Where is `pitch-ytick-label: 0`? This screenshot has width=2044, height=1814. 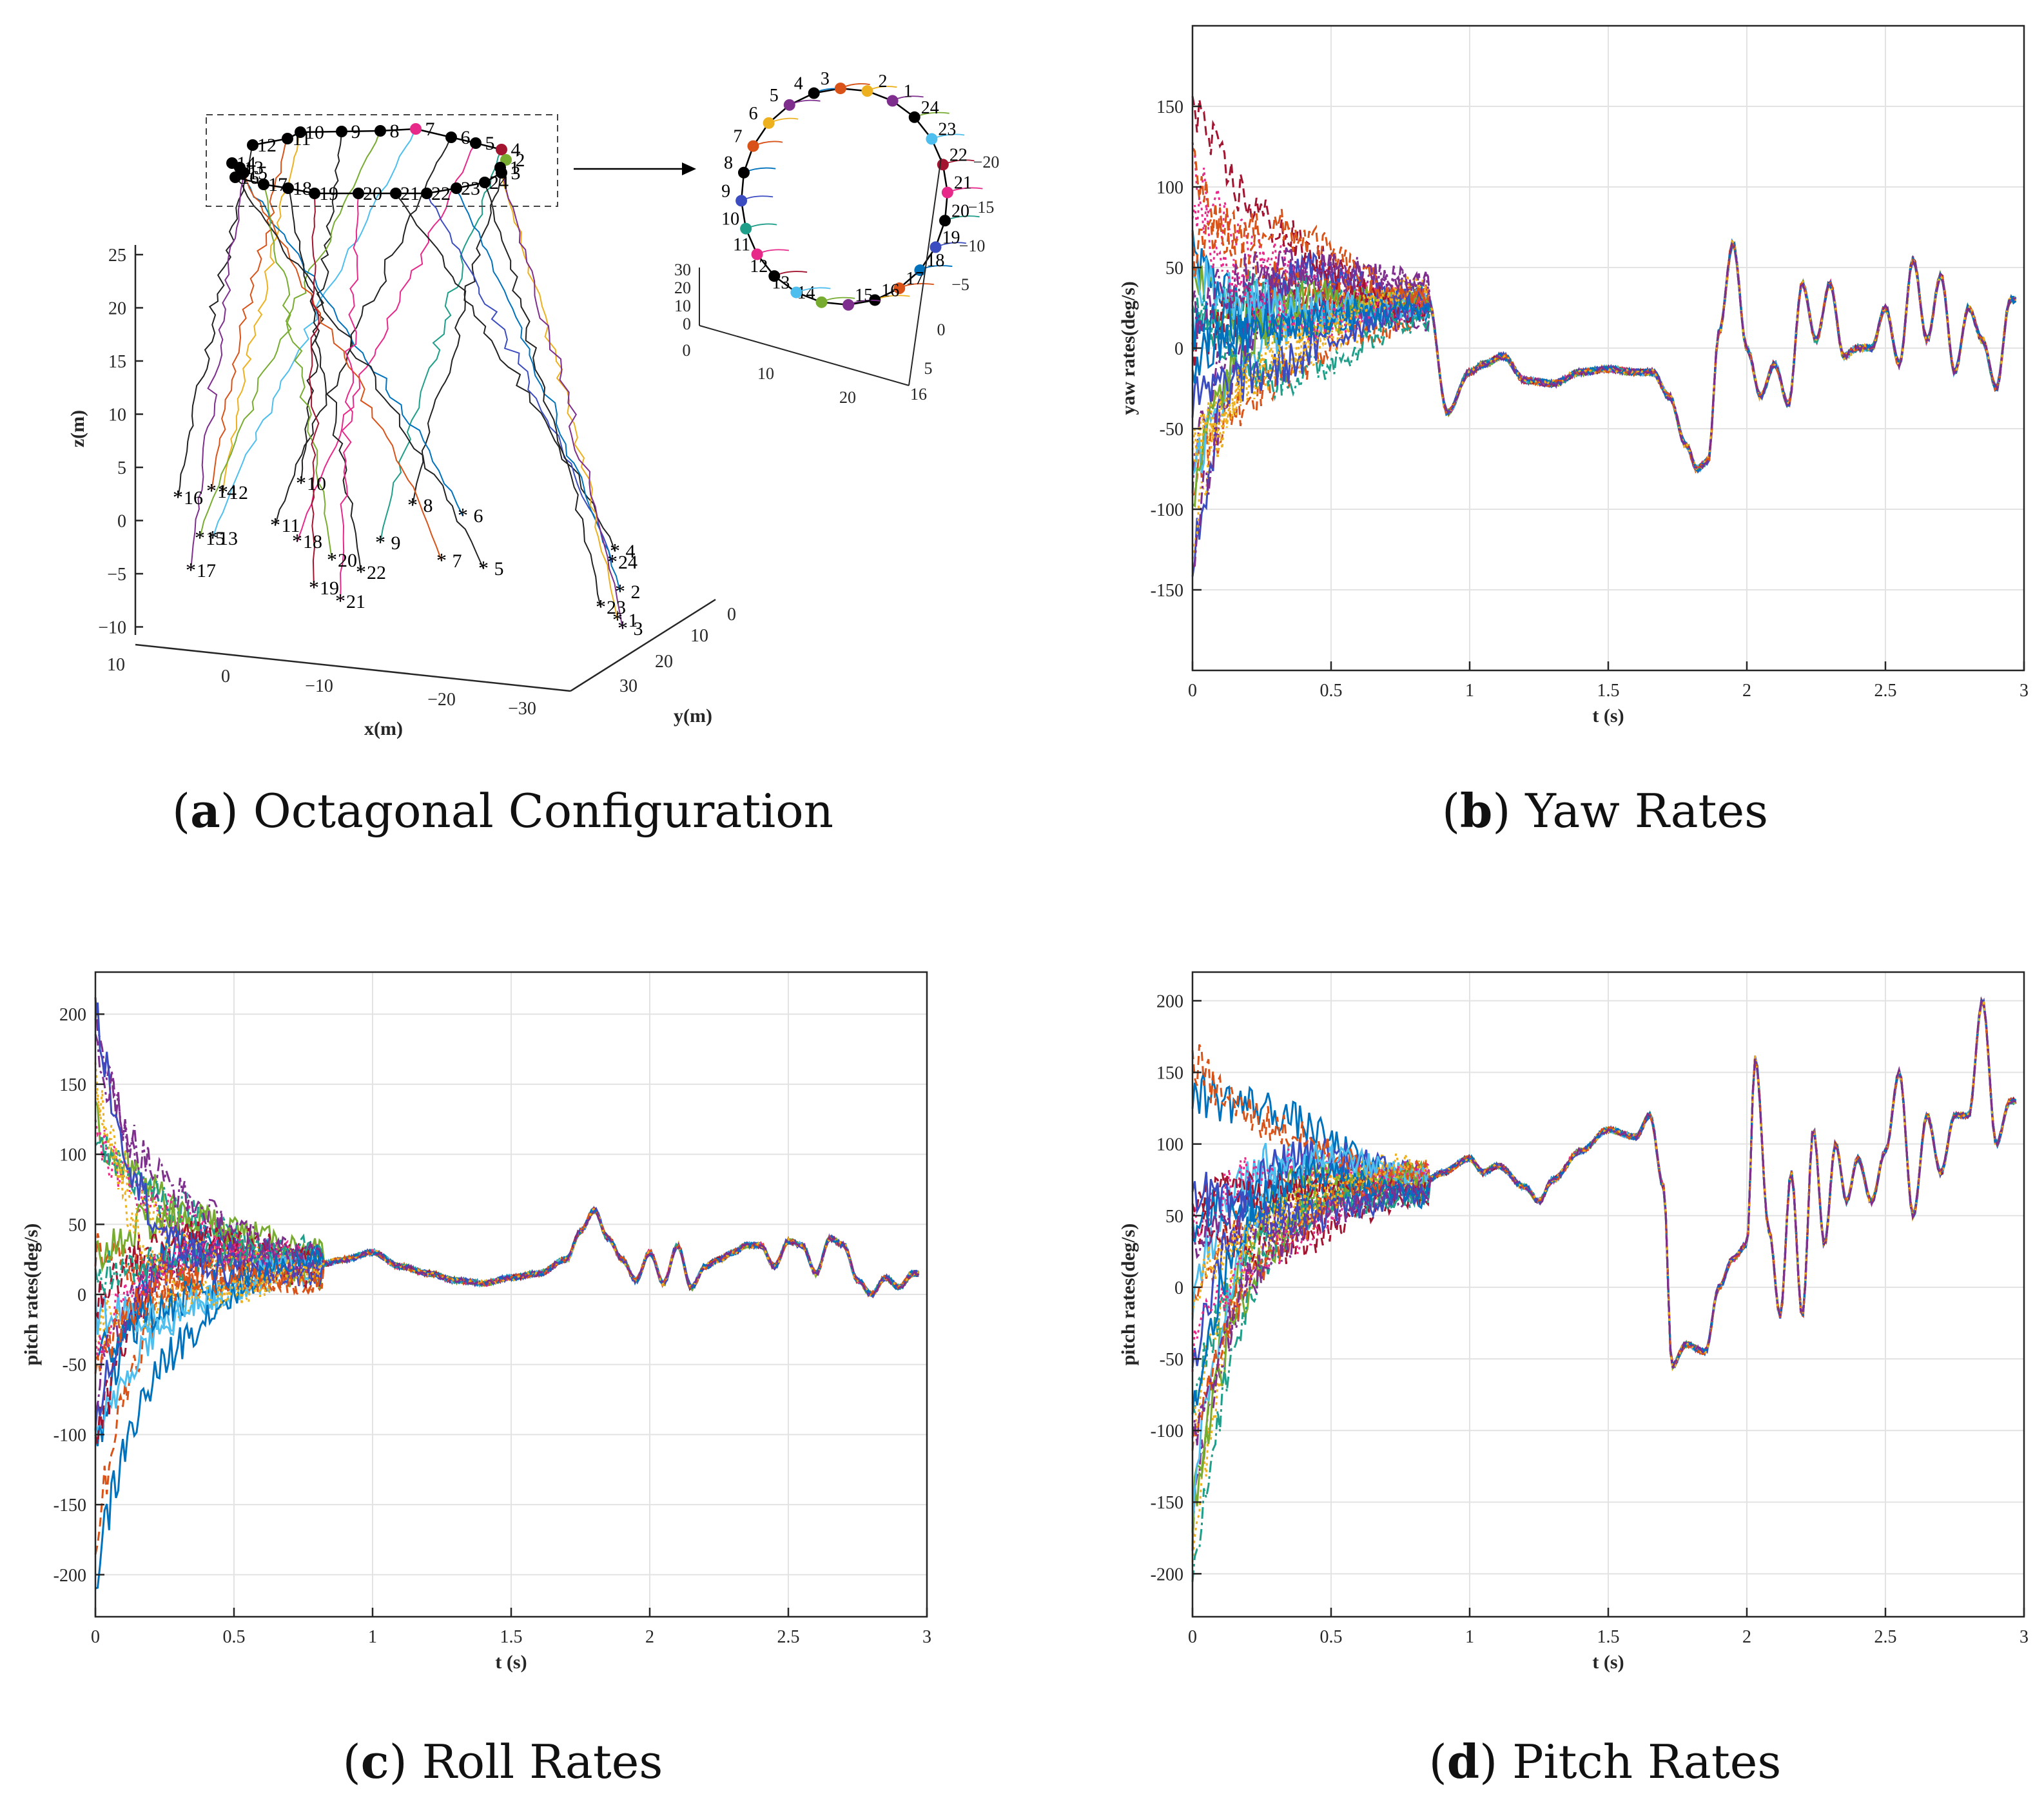
pitch-ytick-label: 0 is located at coordinates (1178, 1288).